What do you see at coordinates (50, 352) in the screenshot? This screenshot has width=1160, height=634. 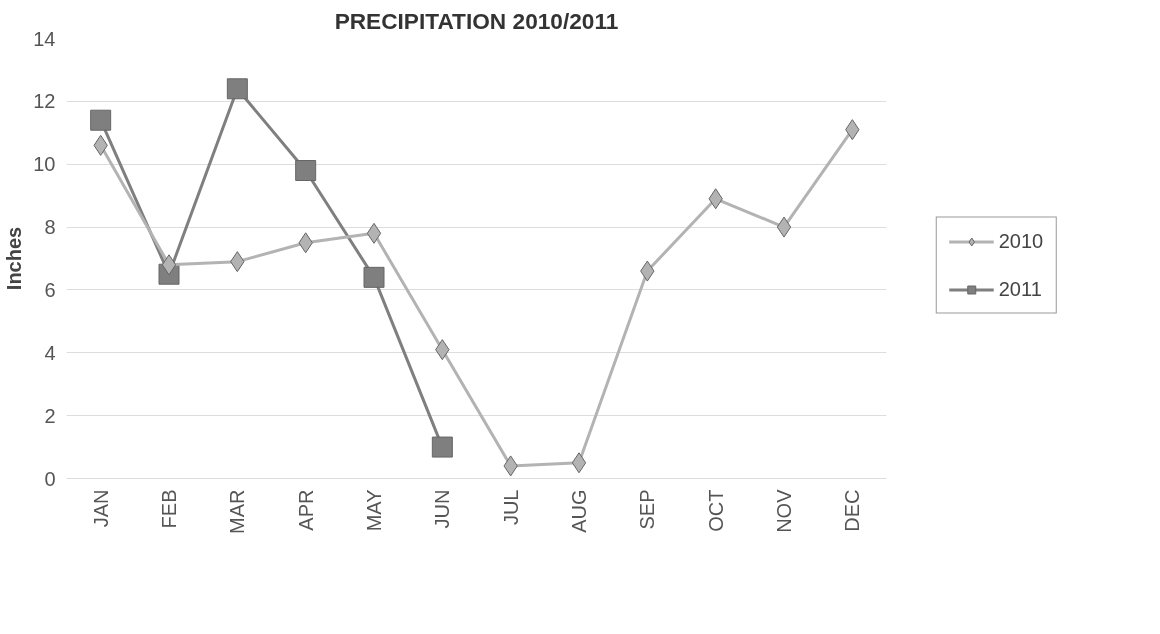 I see `y-tick-label: 4` at bounding box center [50, 352].